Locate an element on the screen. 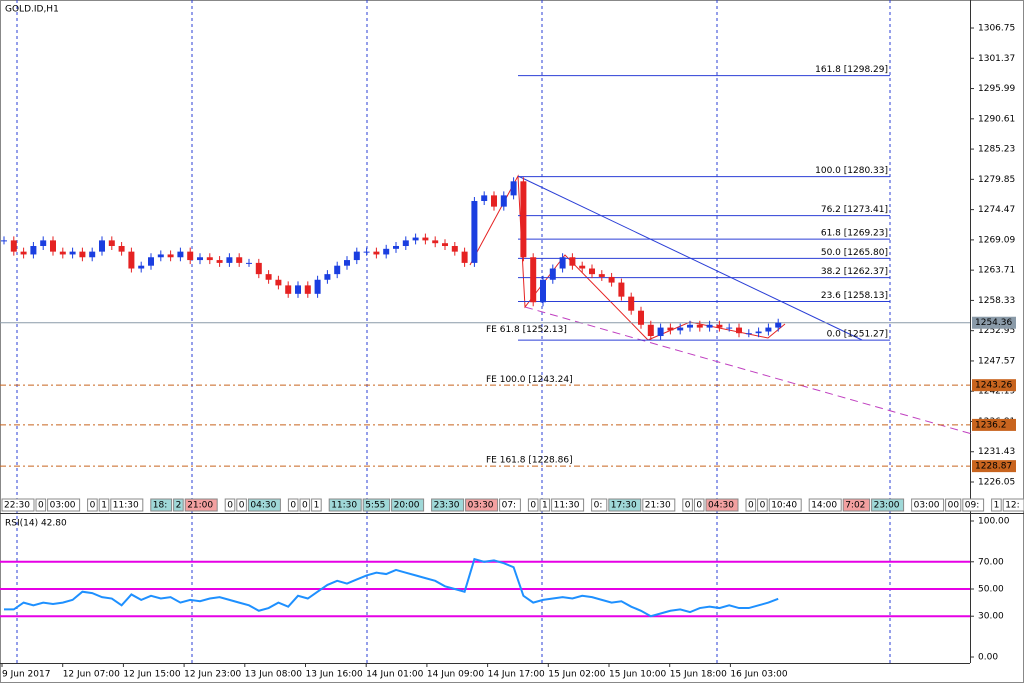  y-tick-label: 1290.61 is located at coordinates (996, 119).